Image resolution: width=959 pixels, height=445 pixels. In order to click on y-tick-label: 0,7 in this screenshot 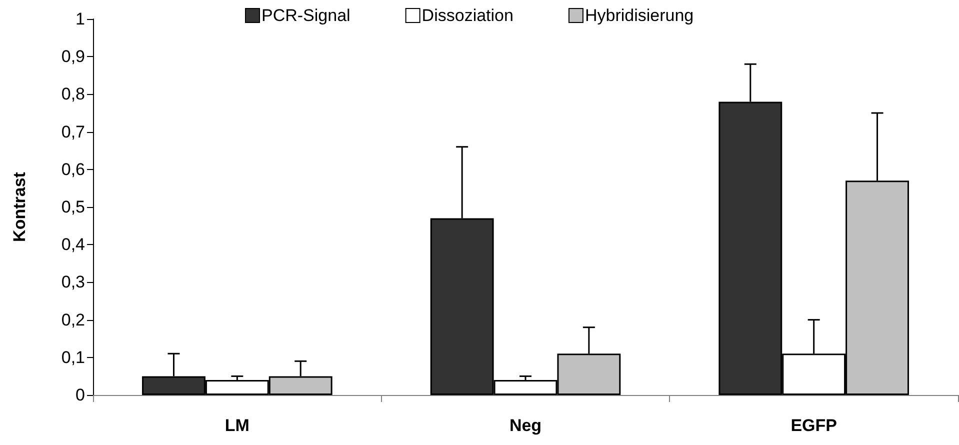, I will do `click(73, 132)`.